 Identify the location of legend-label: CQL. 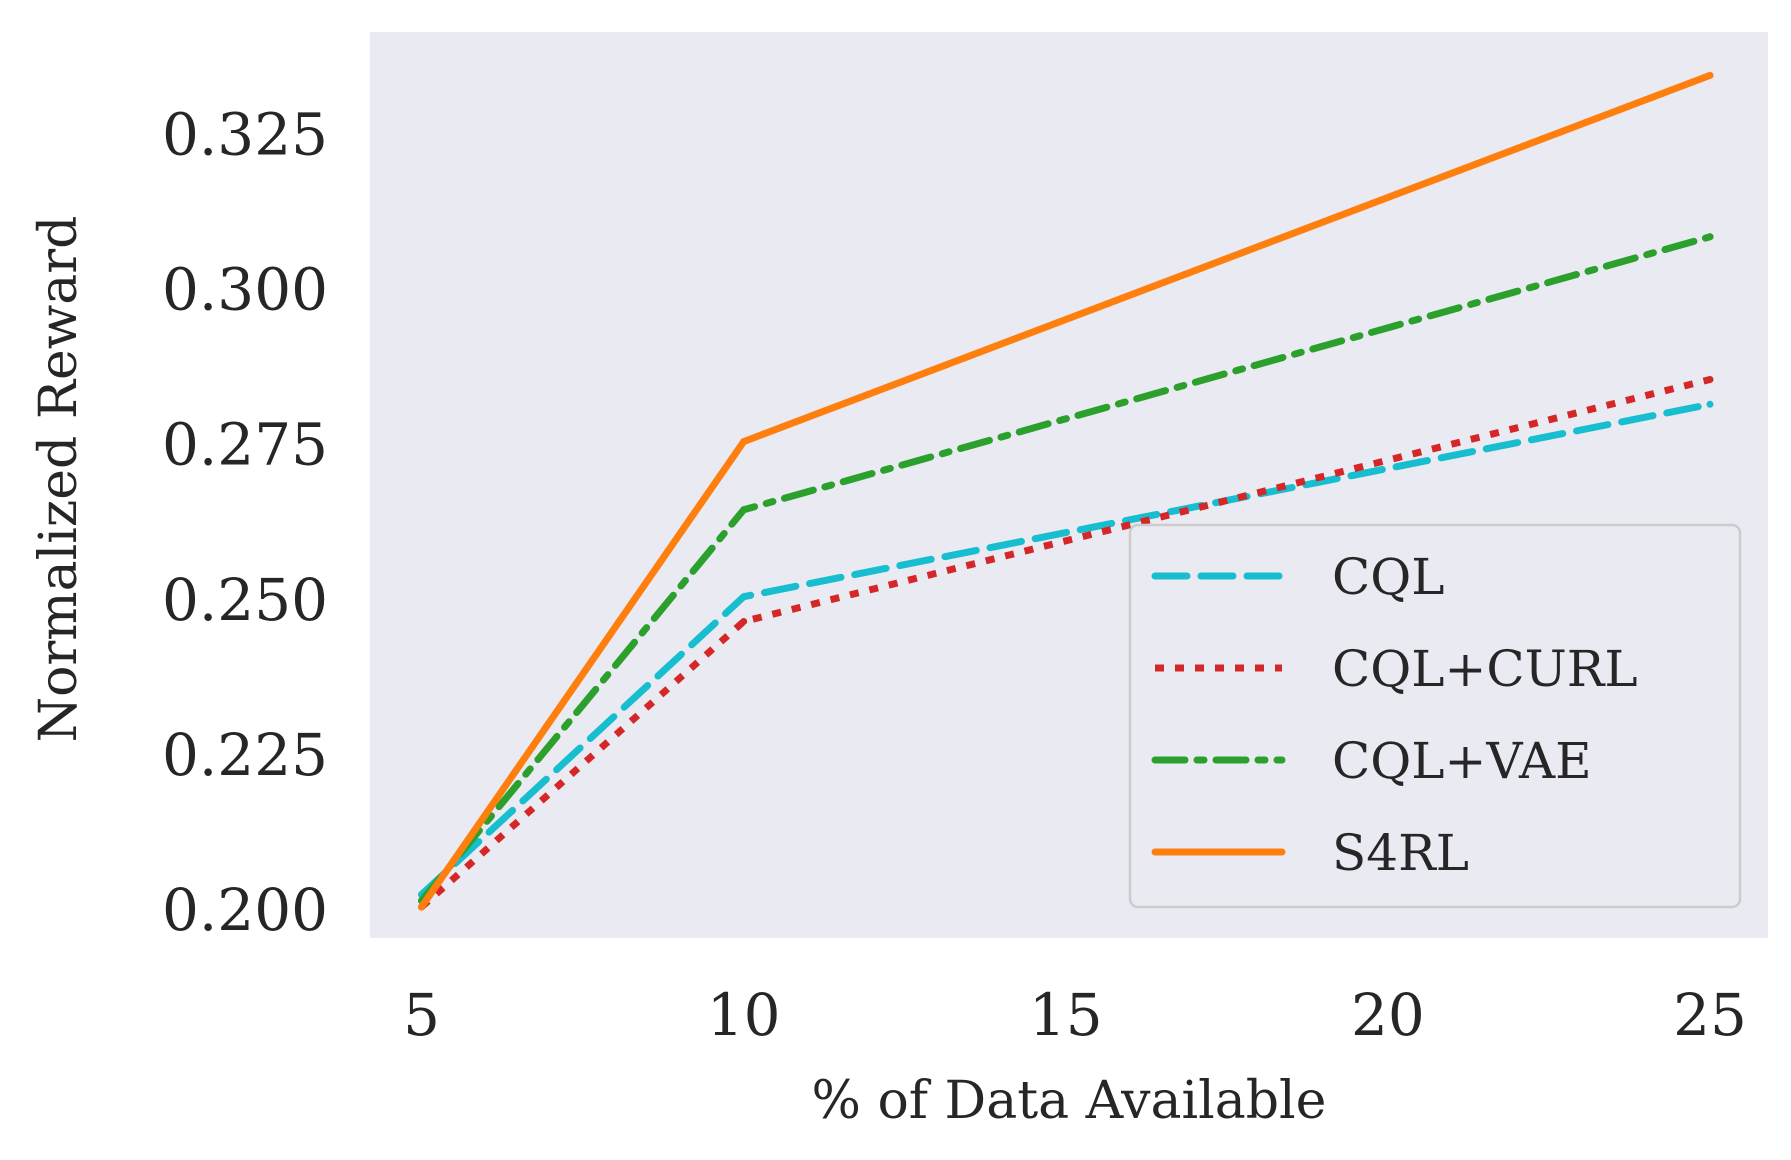
(1388, 577).